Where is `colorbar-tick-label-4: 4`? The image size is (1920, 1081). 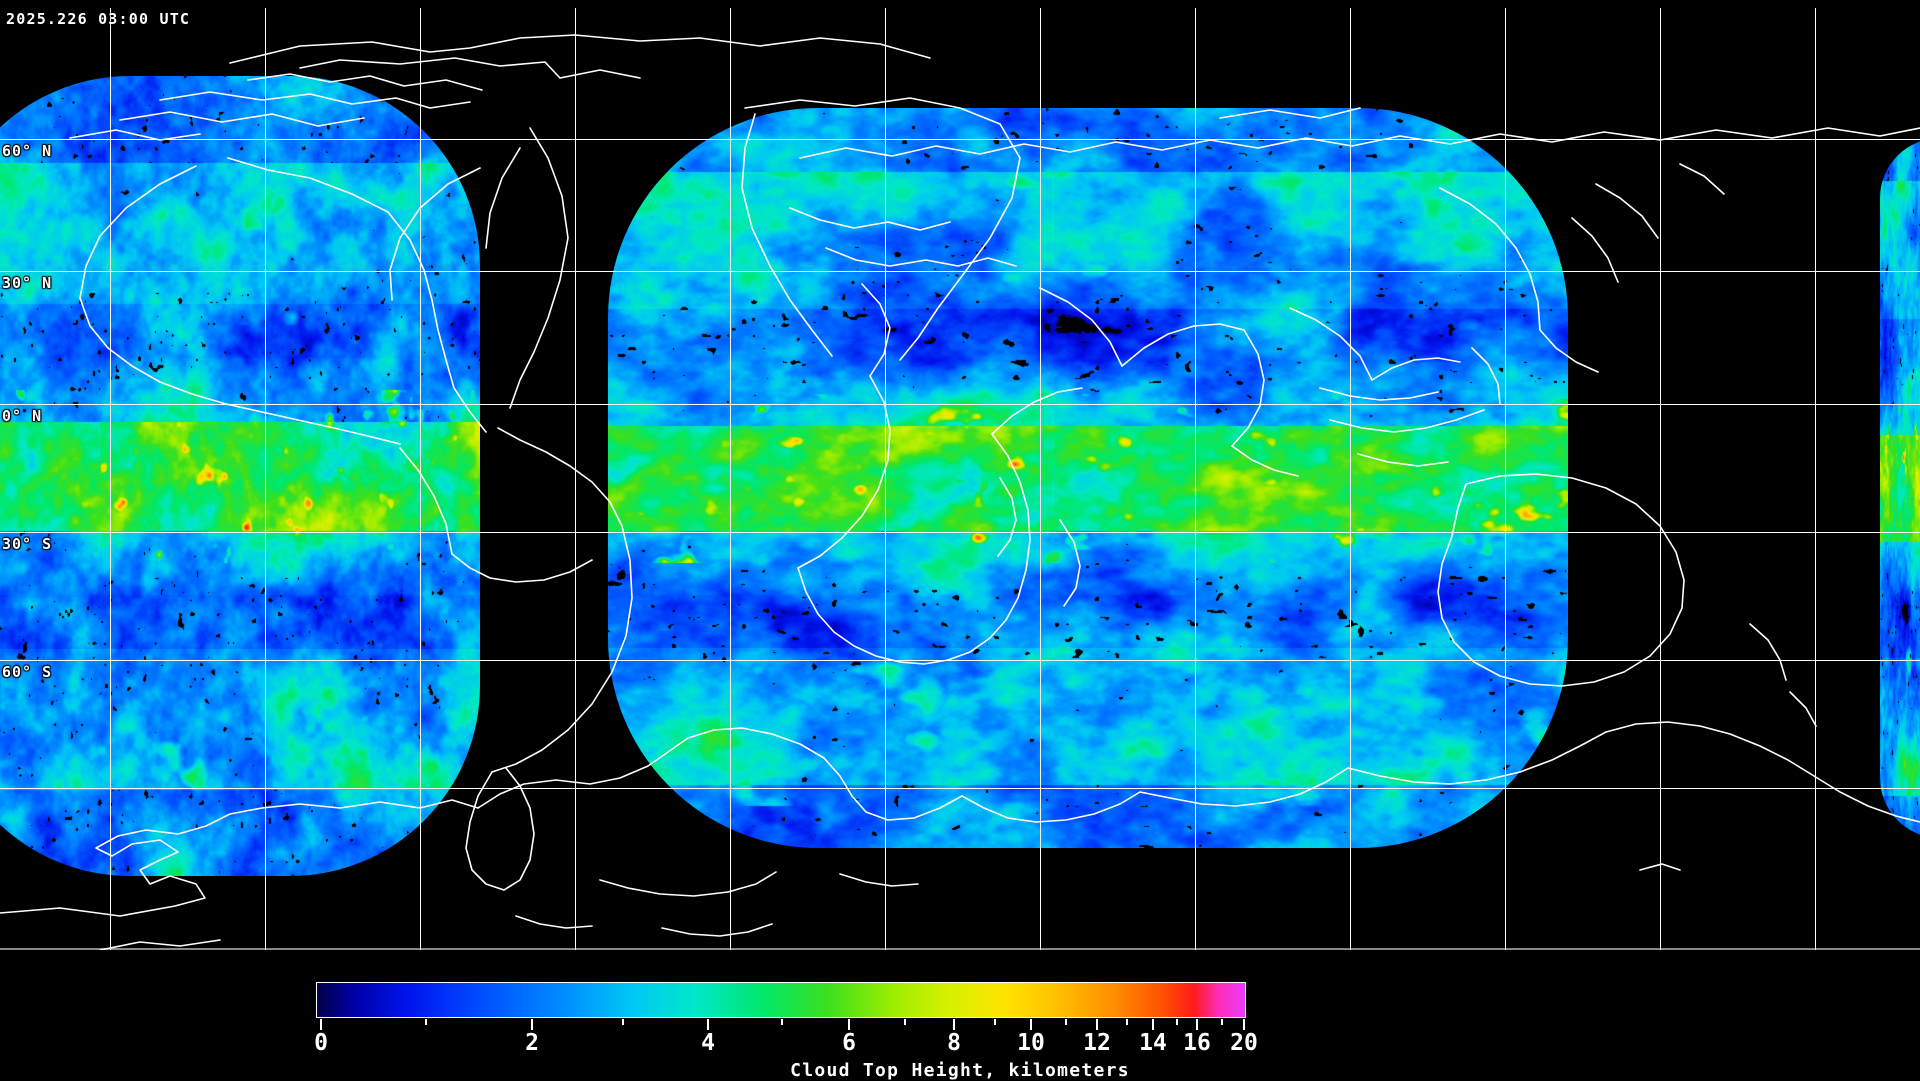 colorbar-tick-label-4: 4 is located at coordinates (708, 1043).